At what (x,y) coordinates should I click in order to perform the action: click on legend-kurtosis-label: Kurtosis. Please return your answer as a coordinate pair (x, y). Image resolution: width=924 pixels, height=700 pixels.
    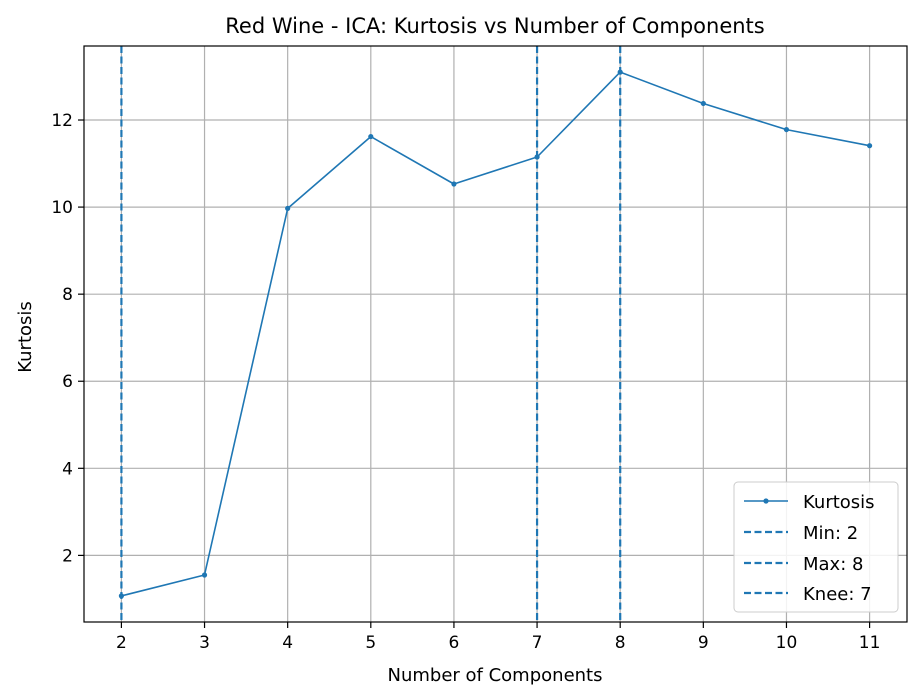
    Looking at the image, I should click on (839, 502).